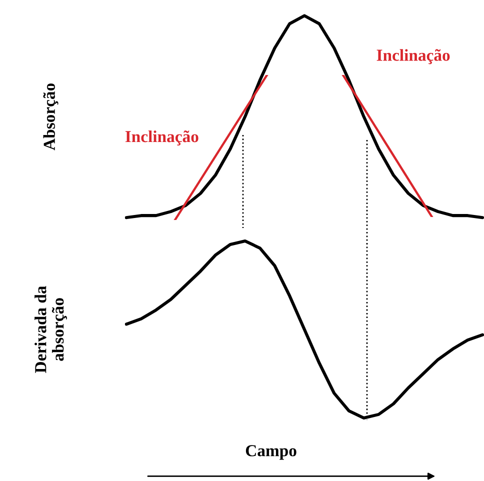 This screenshot has width=484, height=481. I want to click on x-axis-title: Campo, so click(271, 452).